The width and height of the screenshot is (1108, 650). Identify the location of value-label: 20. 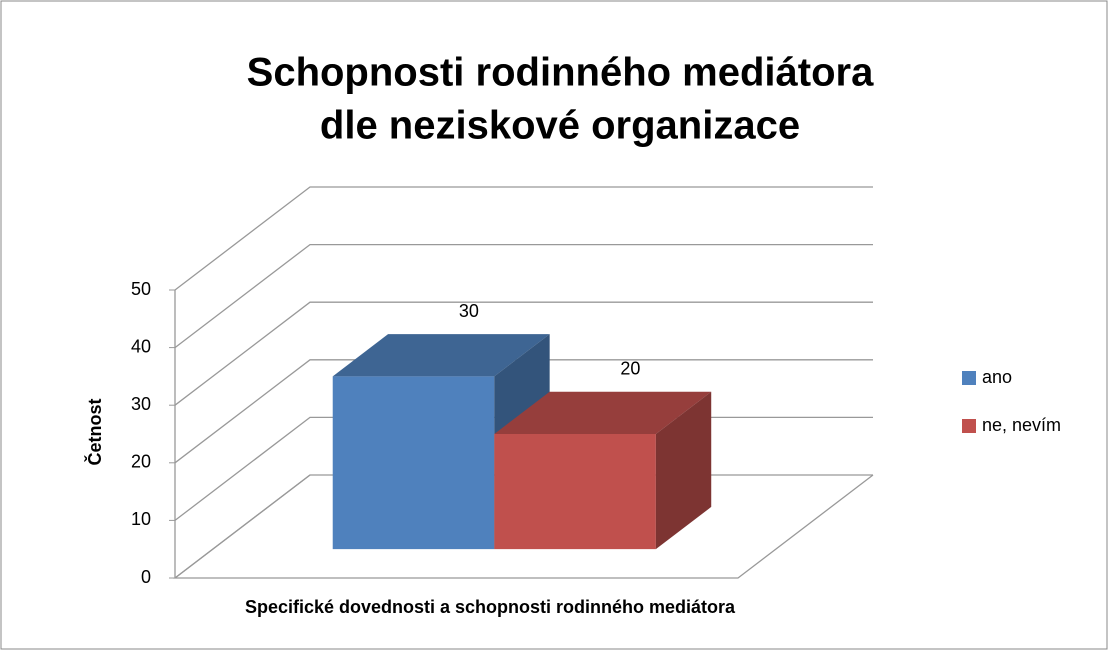
(630, 368).